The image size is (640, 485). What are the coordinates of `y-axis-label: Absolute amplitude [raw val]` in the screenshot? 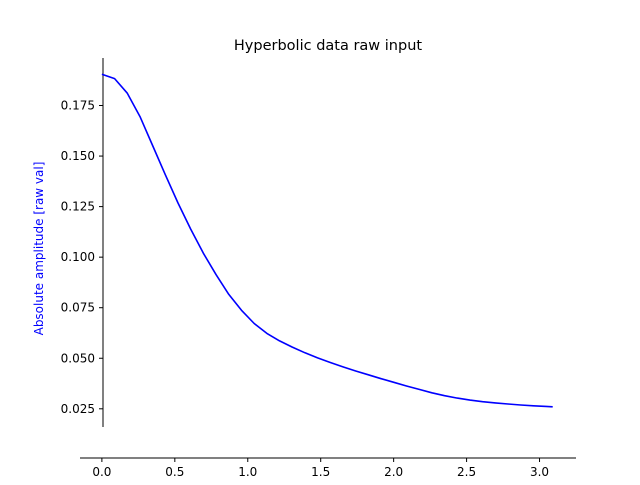 It's located at (39, 249).